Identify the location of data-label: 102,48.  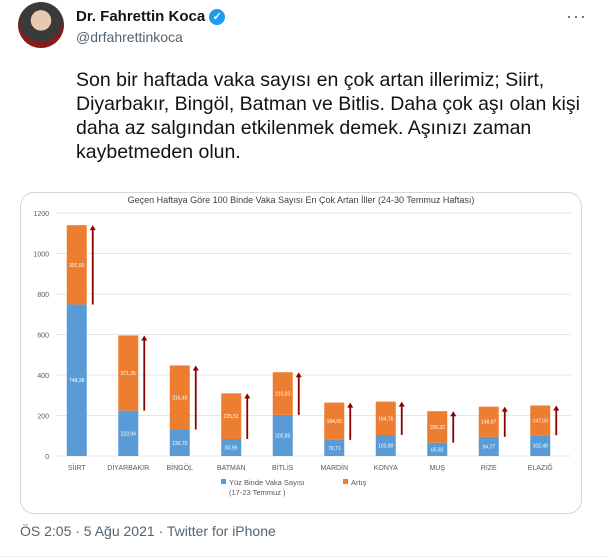
(541, 447).